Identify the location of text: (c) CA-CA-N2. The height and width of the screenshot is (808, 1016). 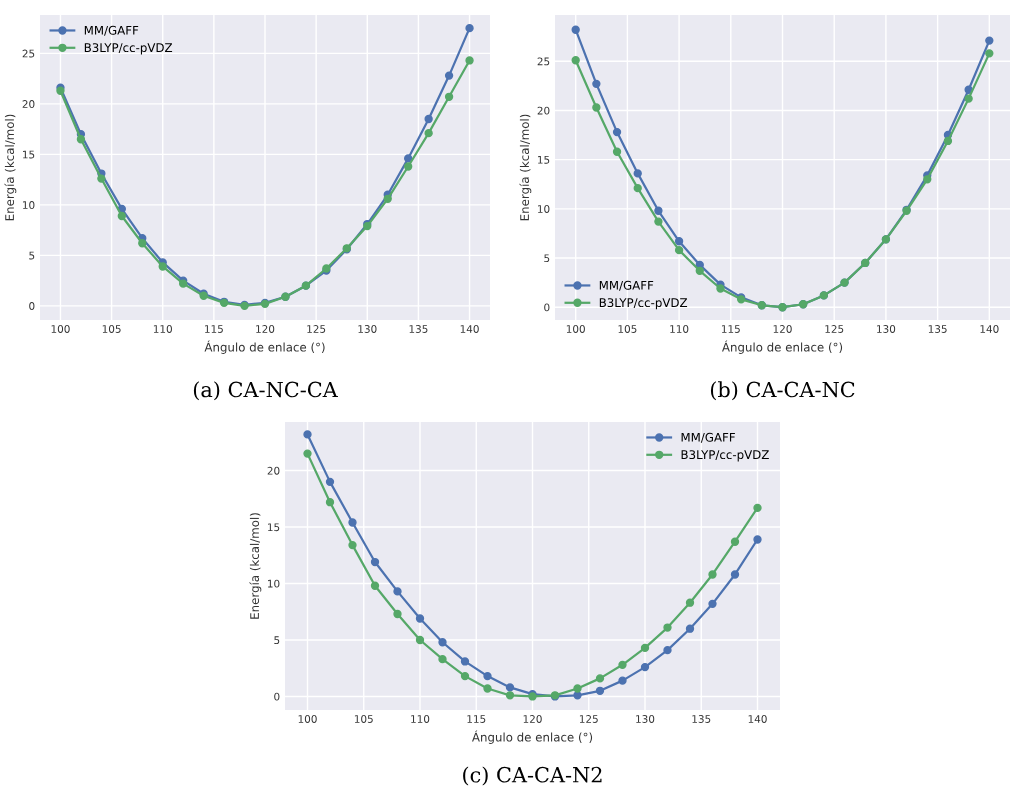
(532, 776).